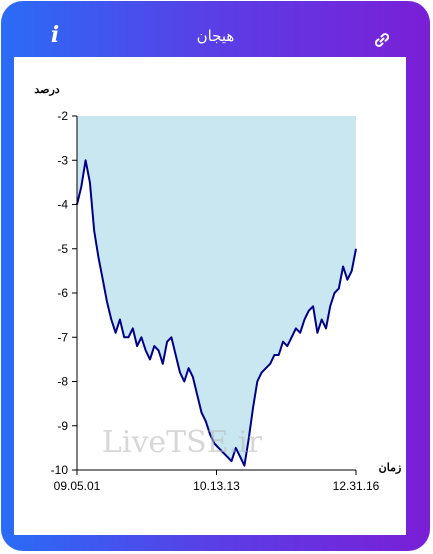 This screenshot has width=433, height=554. I want to click on y-tick-label: -5, so click(62, 249).